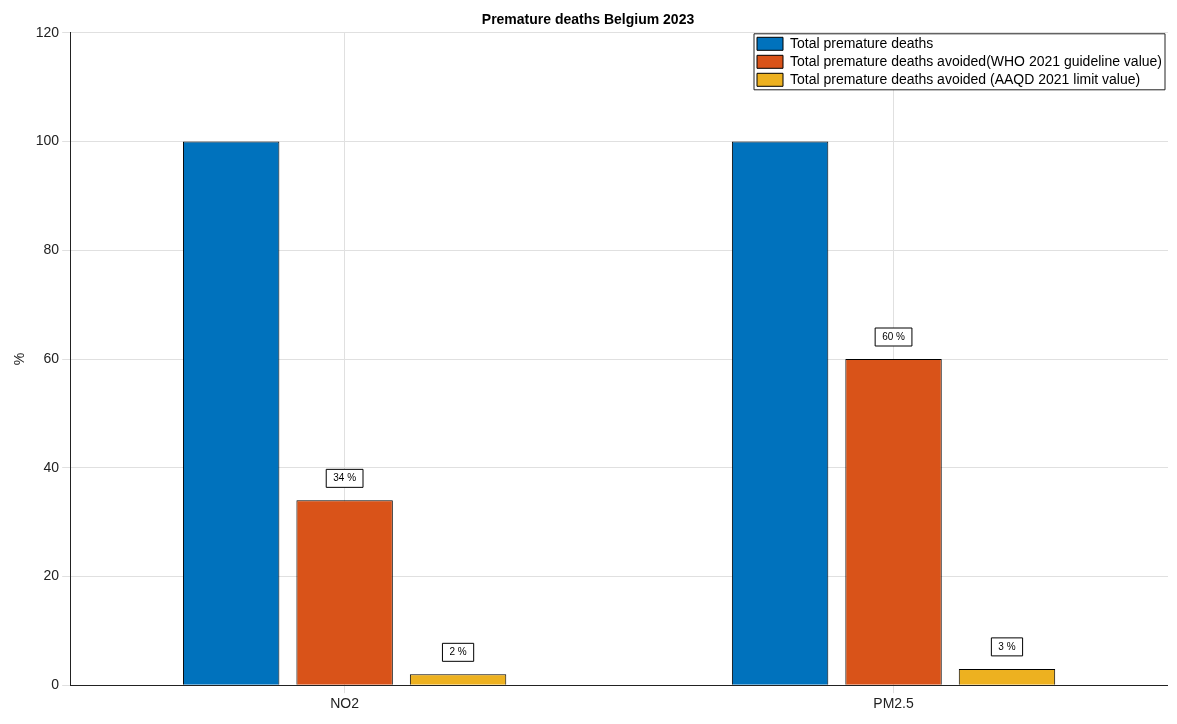 The image size is (1177, 724). I want to click on x-tick-label: PM2.5, so click(893, 703).